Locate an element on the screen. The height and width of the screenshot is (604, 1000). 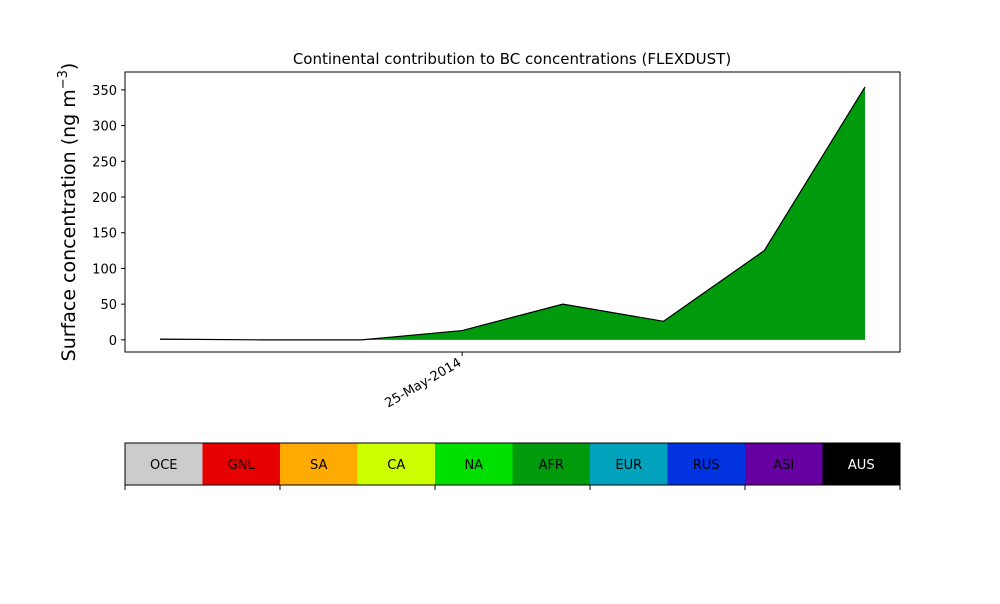
legend-label-eur: EUR is located at coordinates (628, 465).